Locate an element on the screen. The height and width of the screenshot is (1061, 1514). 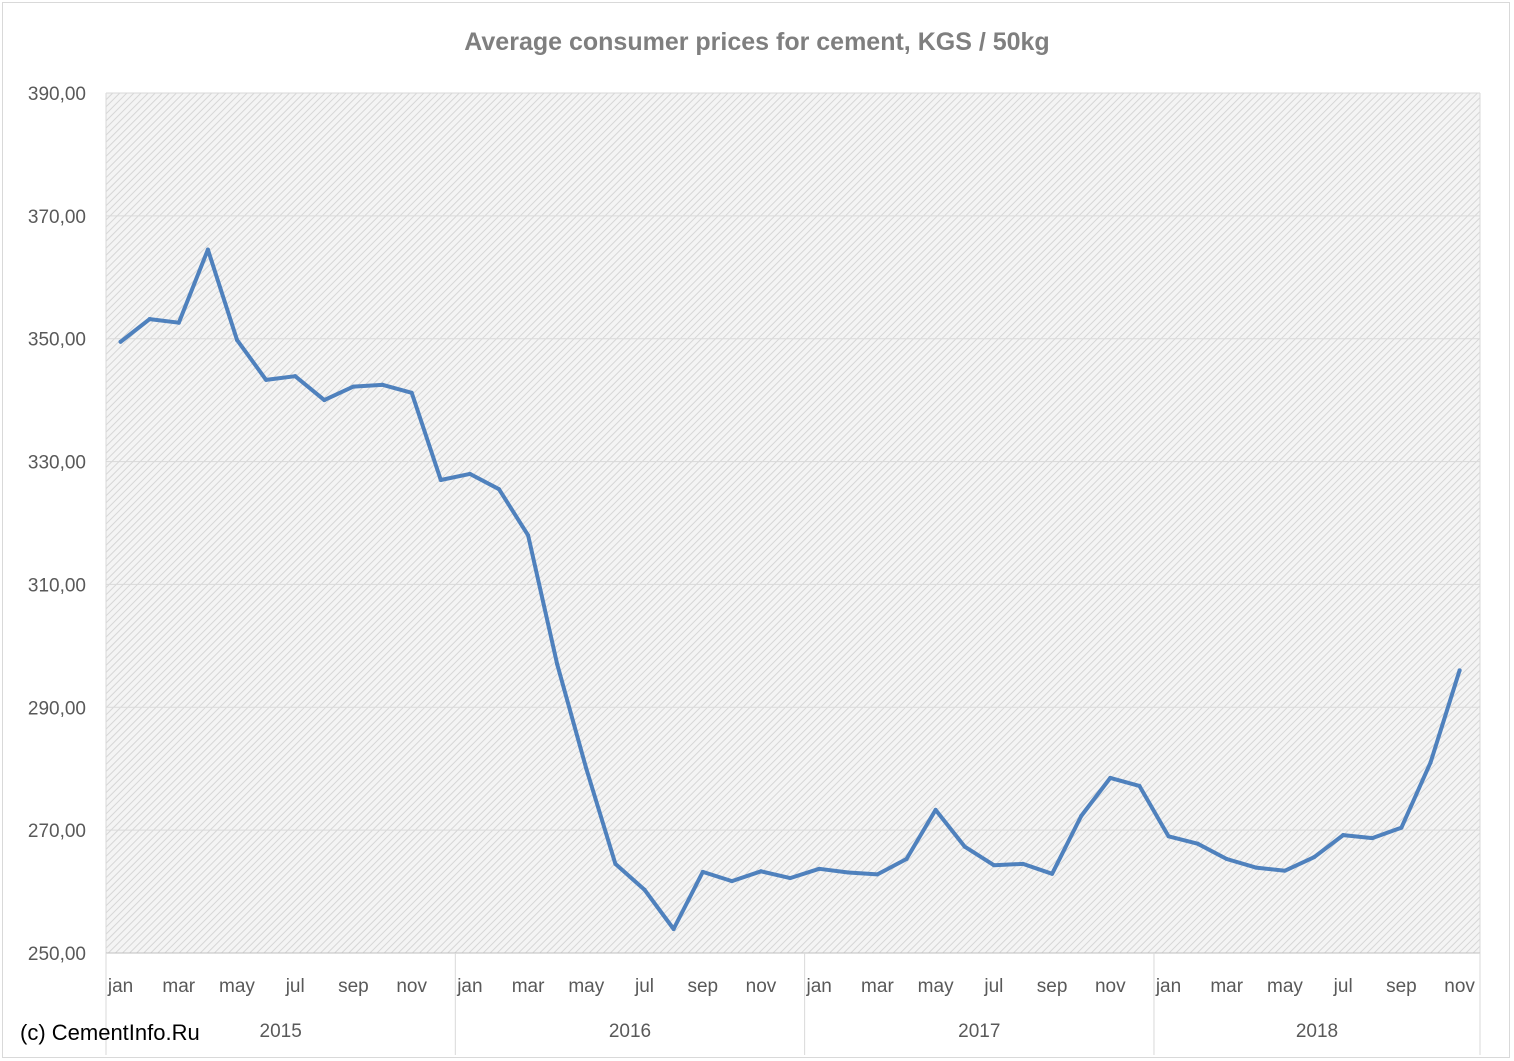
y-tick-label: 310,00 is located at coordinates (57, 585).